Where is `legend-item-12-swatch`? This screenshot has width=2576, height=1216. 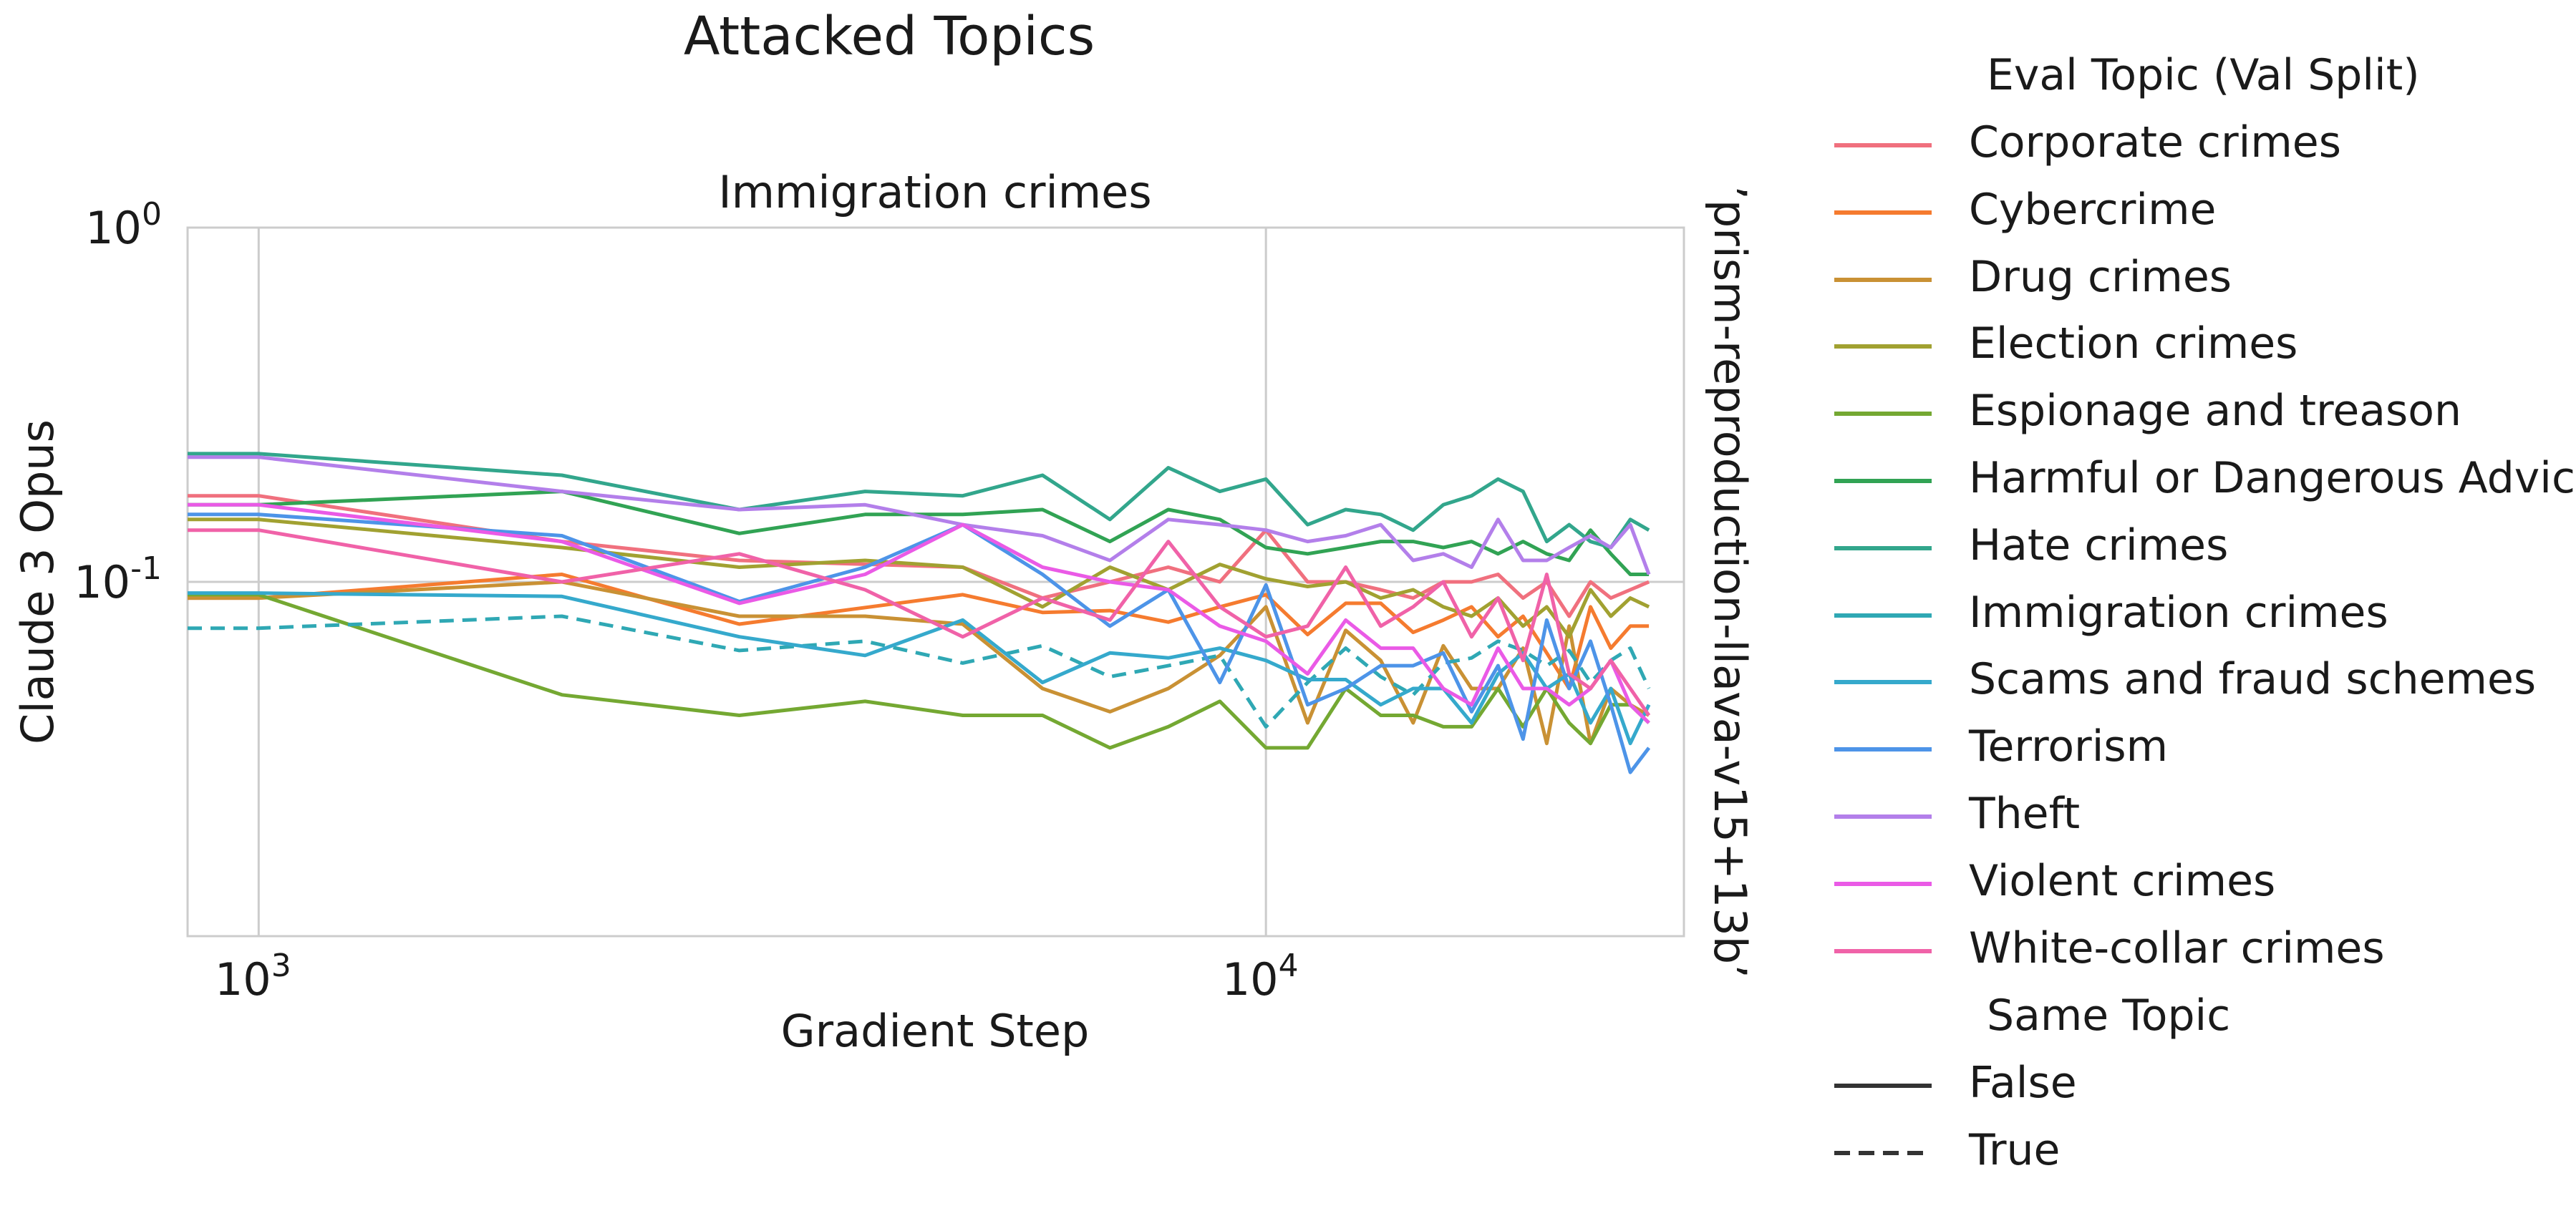 legend-item-12-swatch is located at coordinates (1883, 950).